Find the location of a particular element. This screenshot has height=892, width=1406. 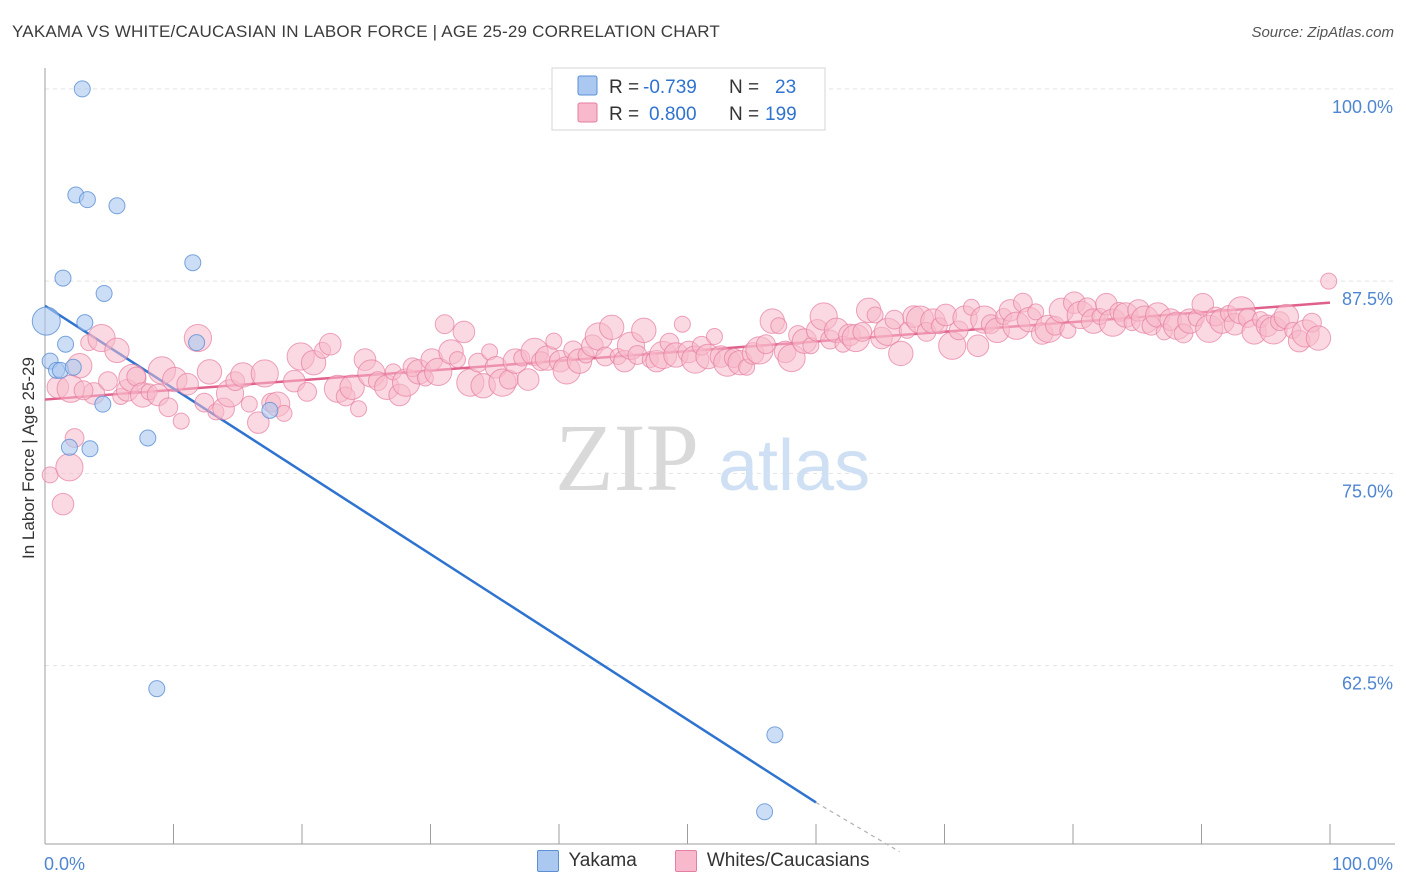

legend-item-whites: Whites/Caucasians is located at coordinates (772, 861).